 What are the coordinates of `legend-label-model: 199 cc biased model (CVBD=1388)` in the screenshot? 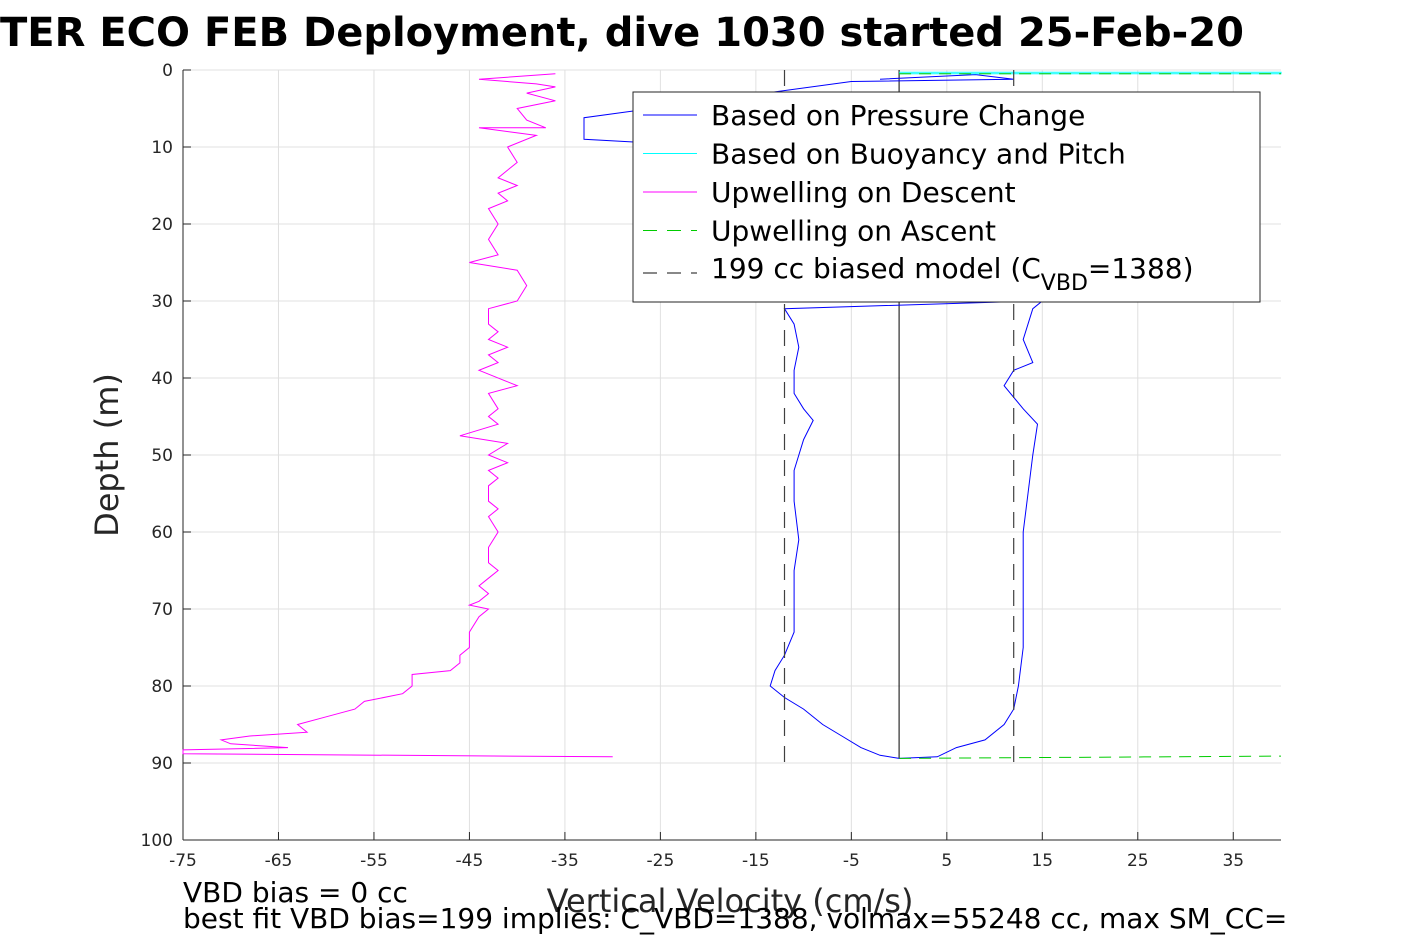 It's located at (952, 274).